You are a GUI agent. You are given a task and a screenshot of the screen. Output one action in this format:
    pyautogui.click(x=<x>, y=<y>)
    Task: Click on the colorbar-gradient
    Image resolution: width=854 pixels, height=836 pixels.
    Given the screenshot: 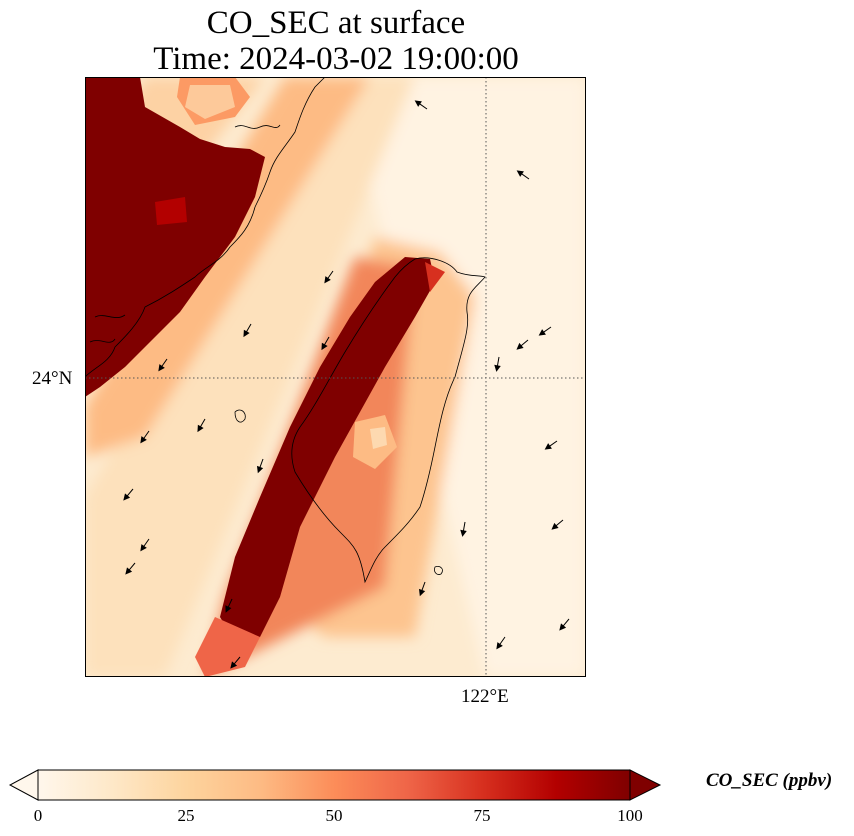 What is the action you would take?
    pyautogui.click(x=334, y=785)
    